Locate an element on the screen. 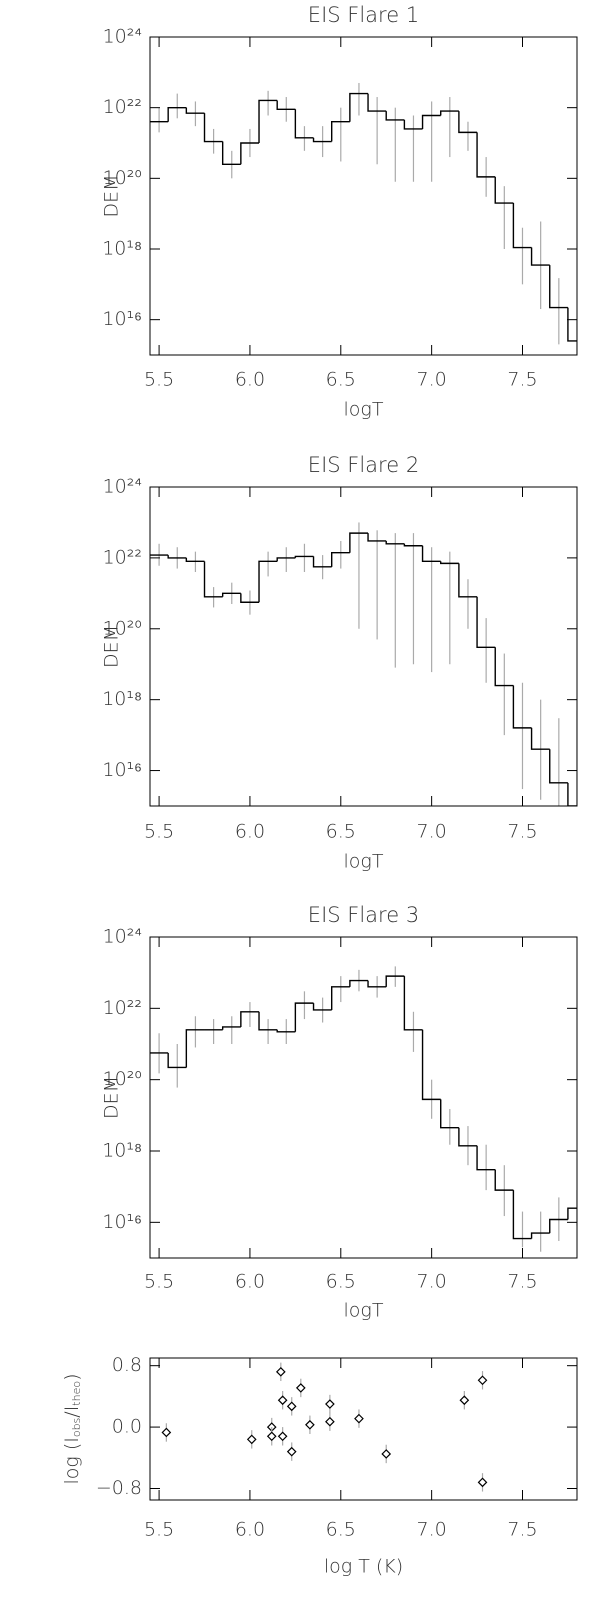 The height and width of the screenshot is (1617, 600). chart-title: EIS Flare 3 is located at coordinates (363, 915).